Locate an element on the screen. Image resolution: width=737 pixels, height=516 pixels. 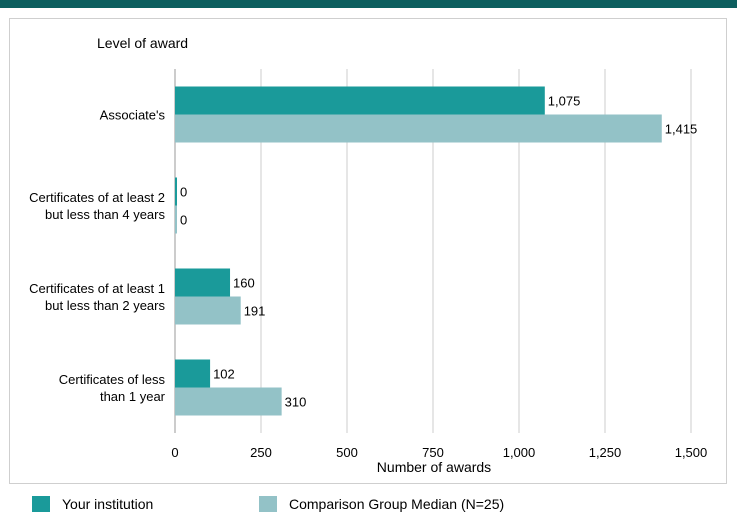
category-label: Certificates of less is located at coordinates (112, 379).